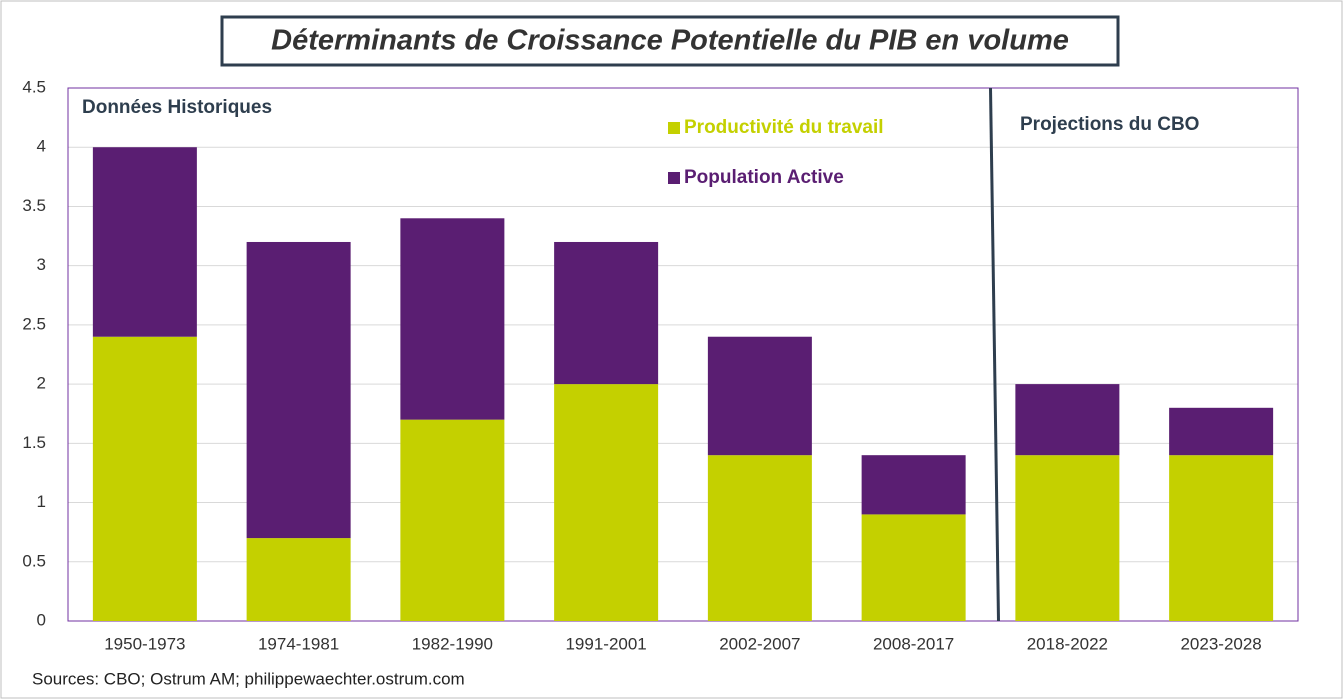  I want to click on y-tick-label: 4.5, so click(34, 86).